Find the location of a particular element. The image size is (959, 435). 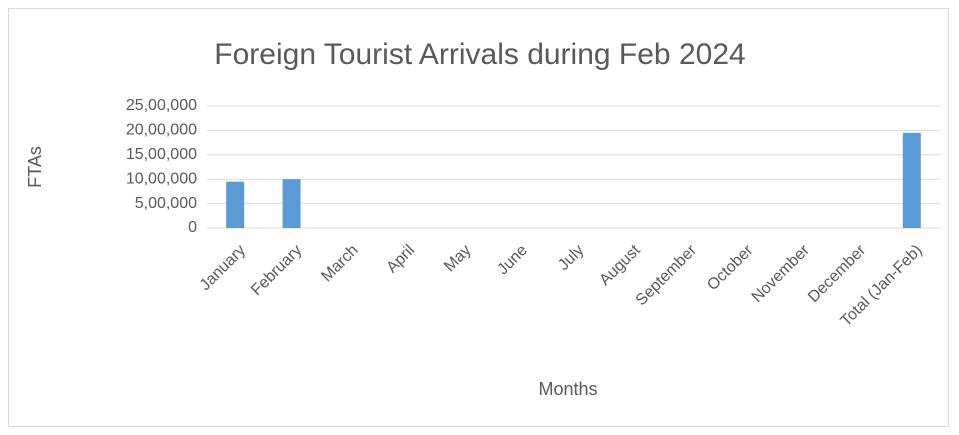

y-axis-title: FTAs is located at coordinates (35, 167).